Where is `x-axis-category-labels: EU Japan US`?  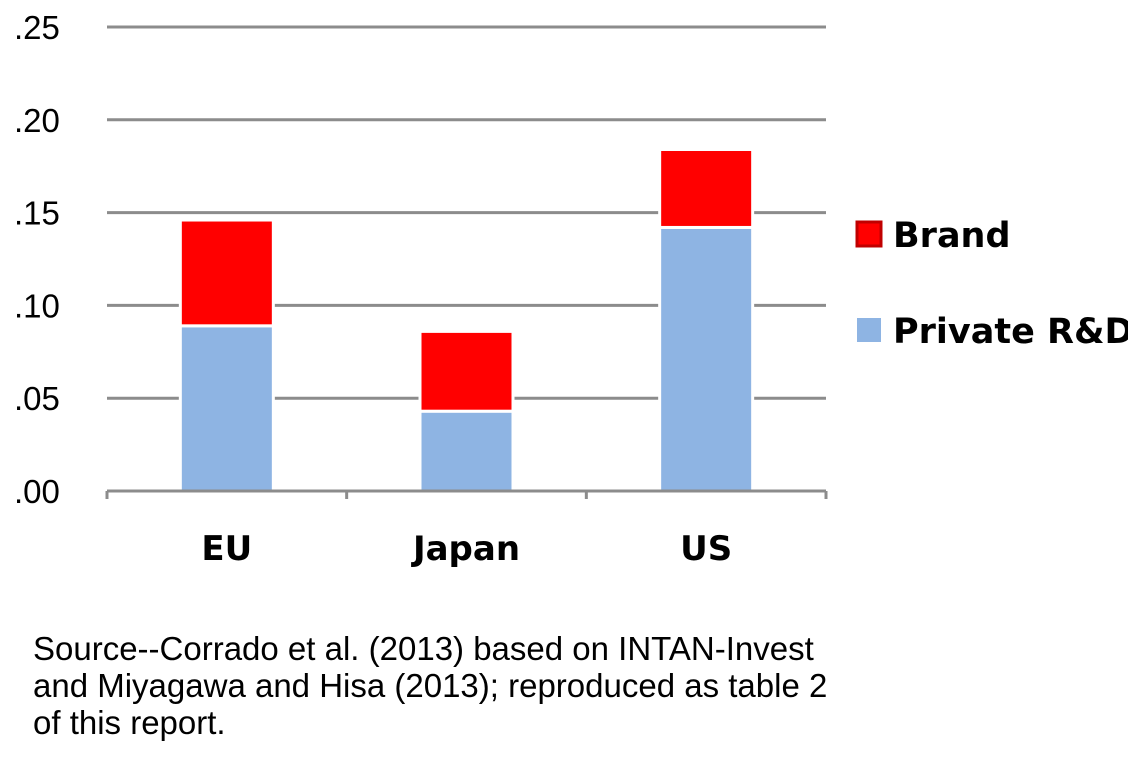 x-axis-category-labels: EU Japan US is located at coordinates (466, 549).